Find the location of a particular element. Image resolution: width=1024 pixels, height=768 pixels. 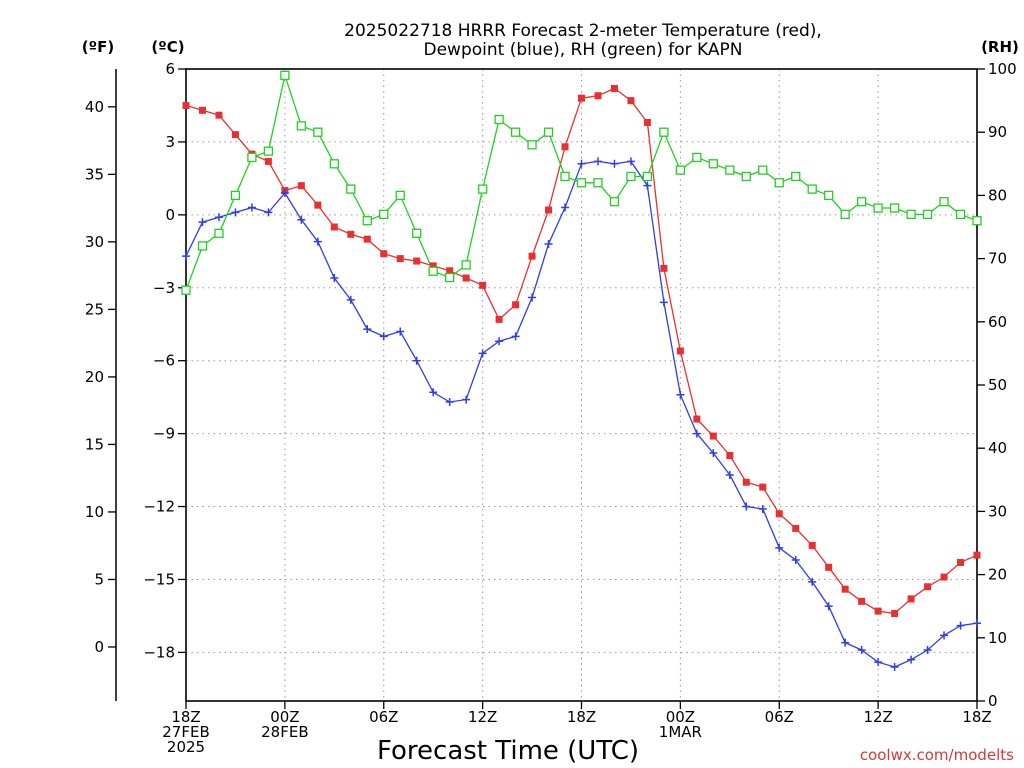

celsius-tick-label: 3 is located at coordinates (170, 142).